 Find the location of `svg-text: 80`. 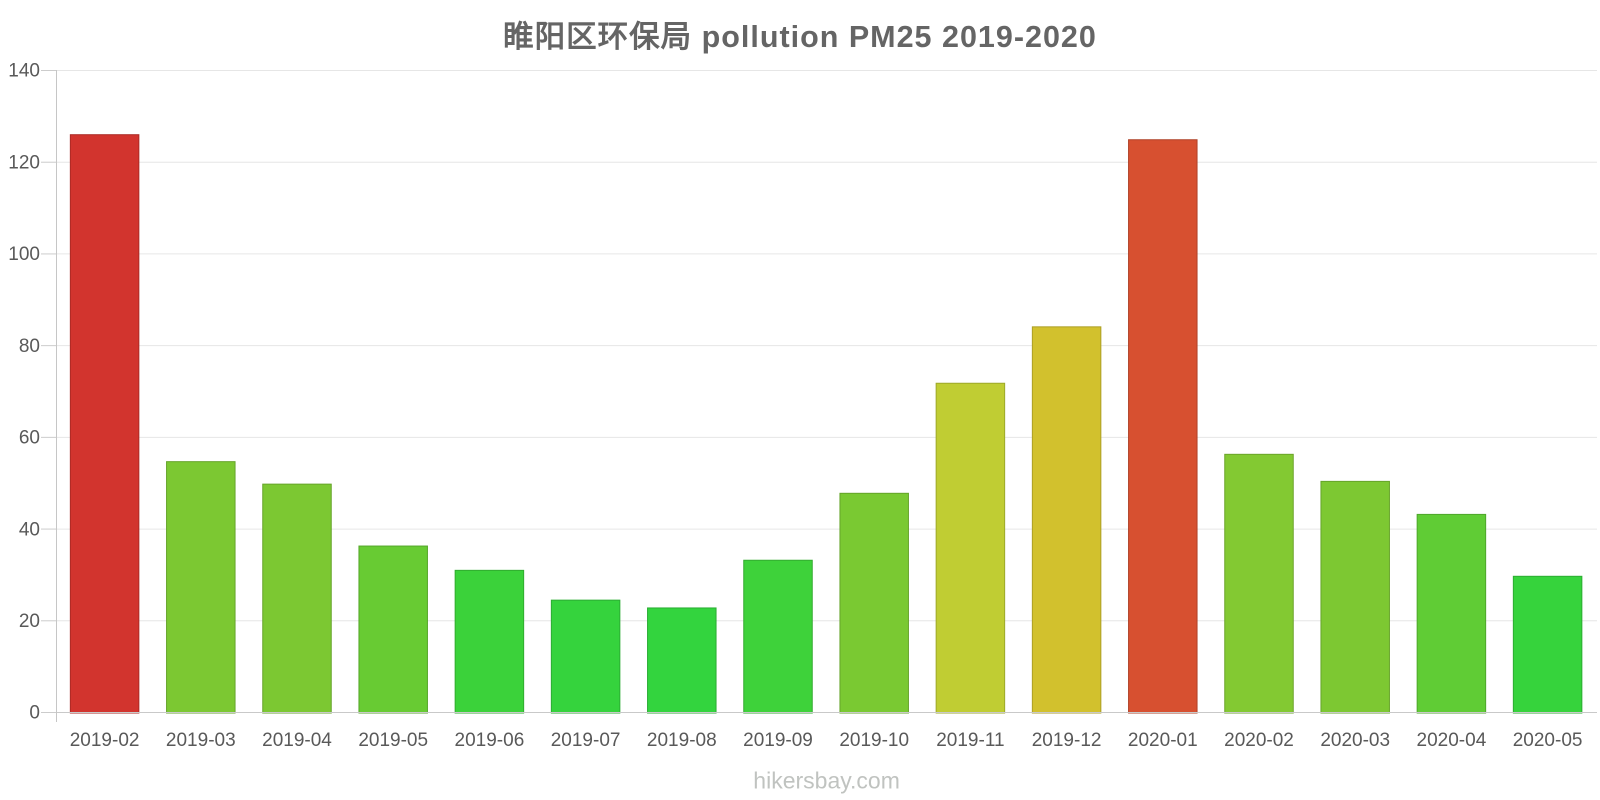

svg-text: 80 is located at coordinates (29, 346).